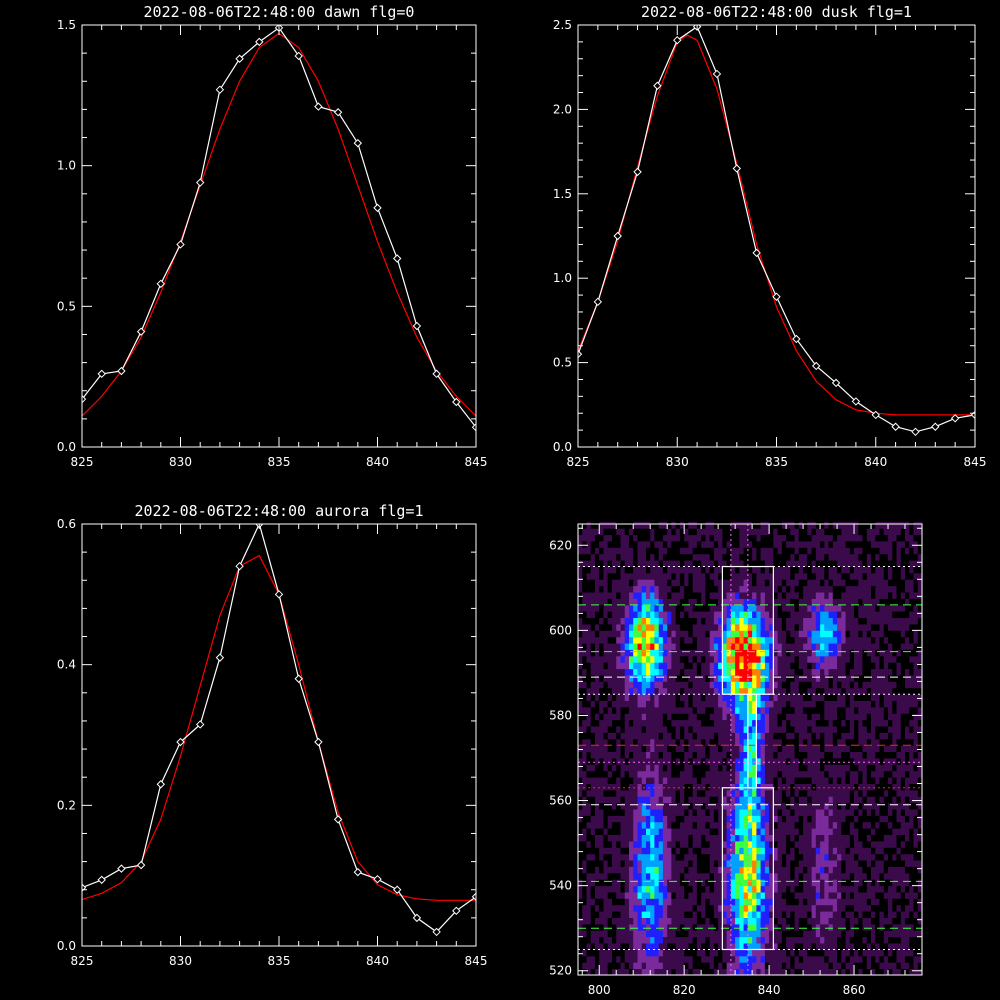  What do you see at coordinates (769, 990) in the screenshot?
I see `spectrogram-x-tick-label: 840` at bounding box center [769, 990].